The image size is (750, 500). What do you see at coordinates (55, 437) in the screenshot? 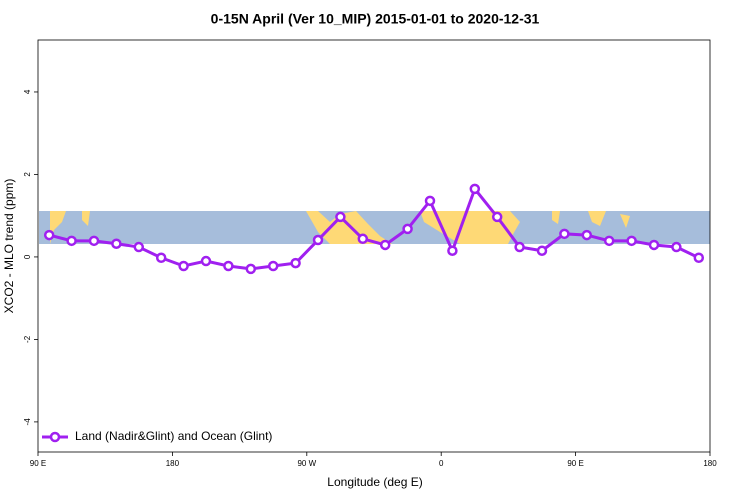
I see `legend-marker` at bounding box center [55, 437].